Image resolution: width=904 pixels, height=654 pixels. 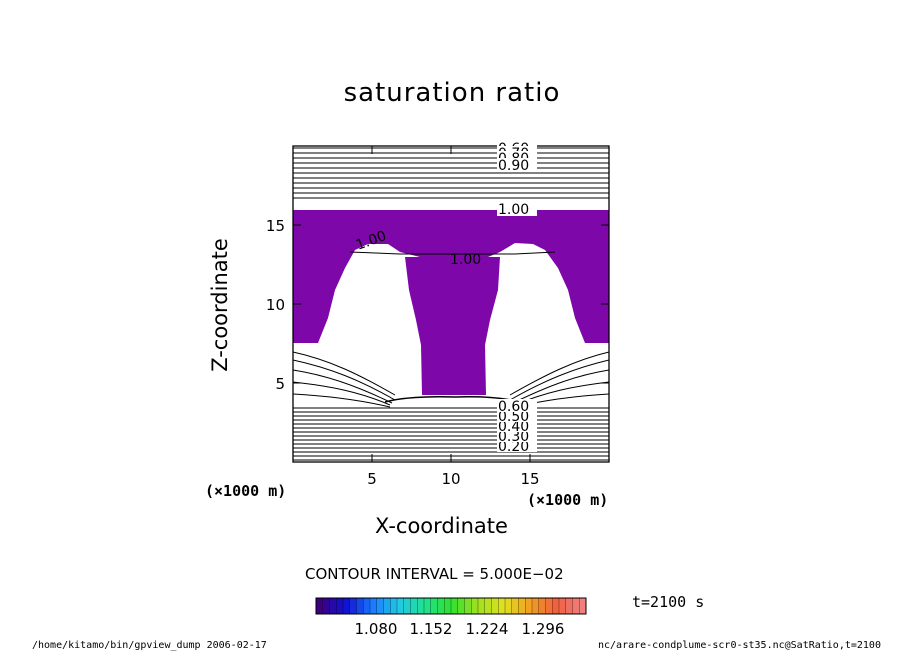 I want to click on y-tick-label: 10, so click(x=275, y=305).